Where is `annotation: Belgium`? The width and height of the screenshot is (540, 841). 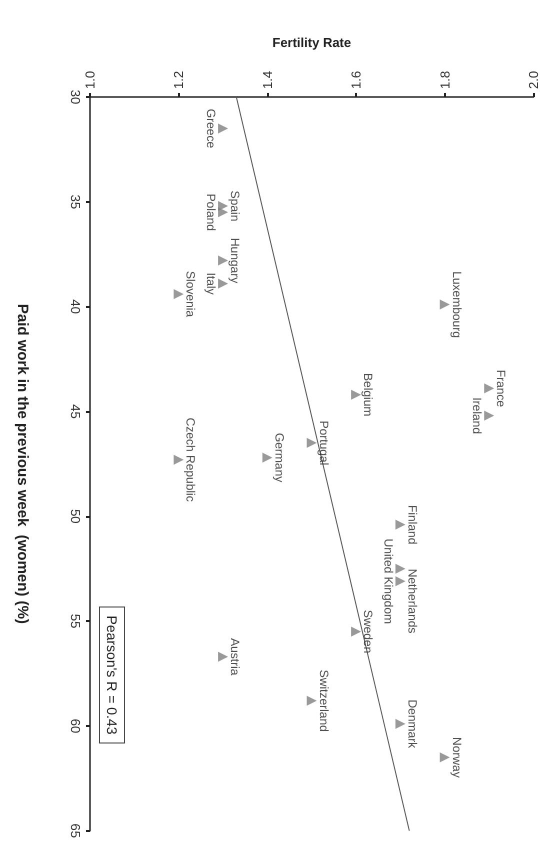
annotation: Belgium is located at coordinates (368, 394).